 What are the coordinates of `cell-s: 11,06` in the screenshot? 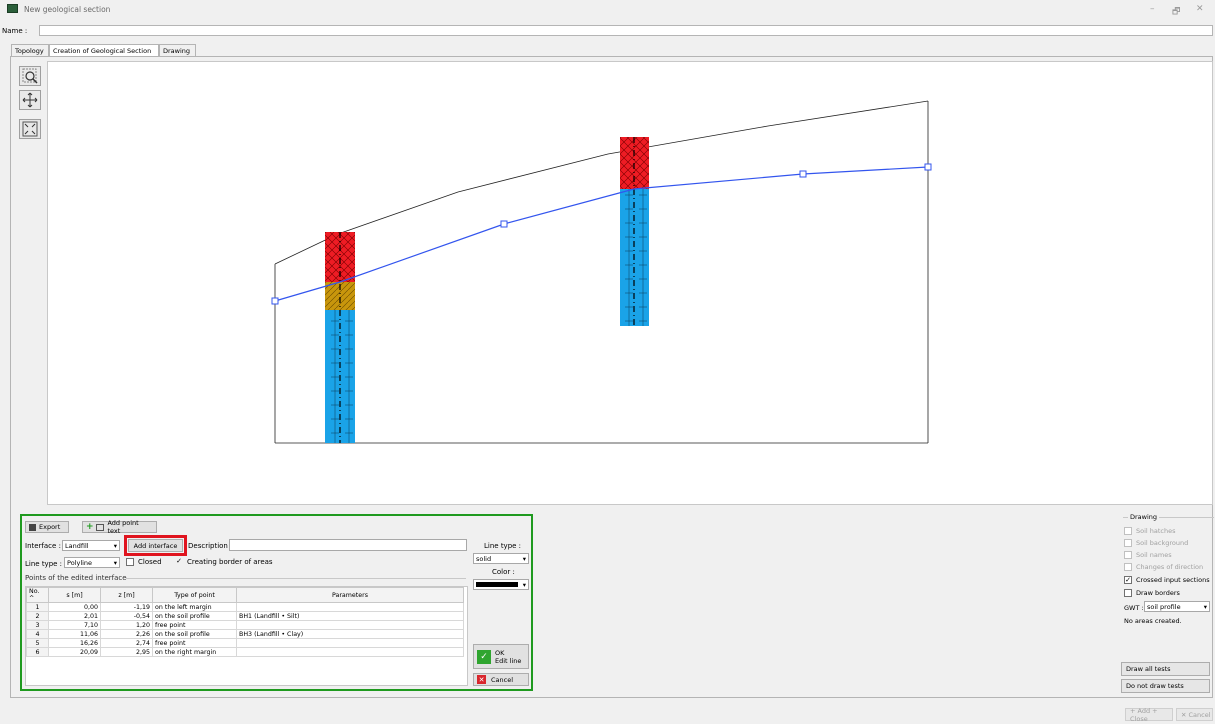 It's located at (74, 634).